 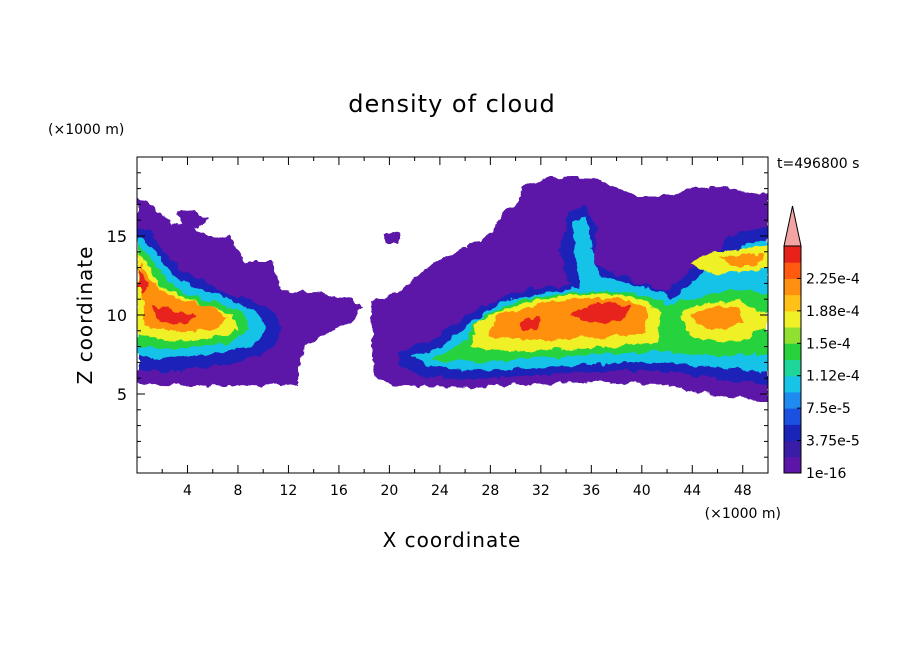 What do you see at coordinates (187, 491) in the screenshot?
I see `x-tick-label: 4` at bounding box center [187, 491].